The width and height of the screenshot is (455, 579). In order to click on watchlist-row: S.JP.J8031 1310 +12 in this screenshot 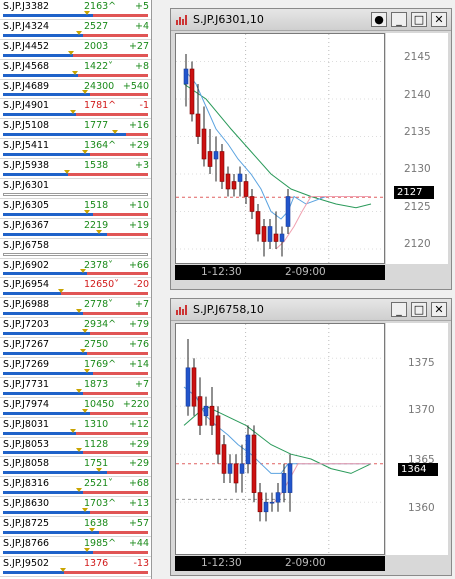, I will do `click(75, 428)`.